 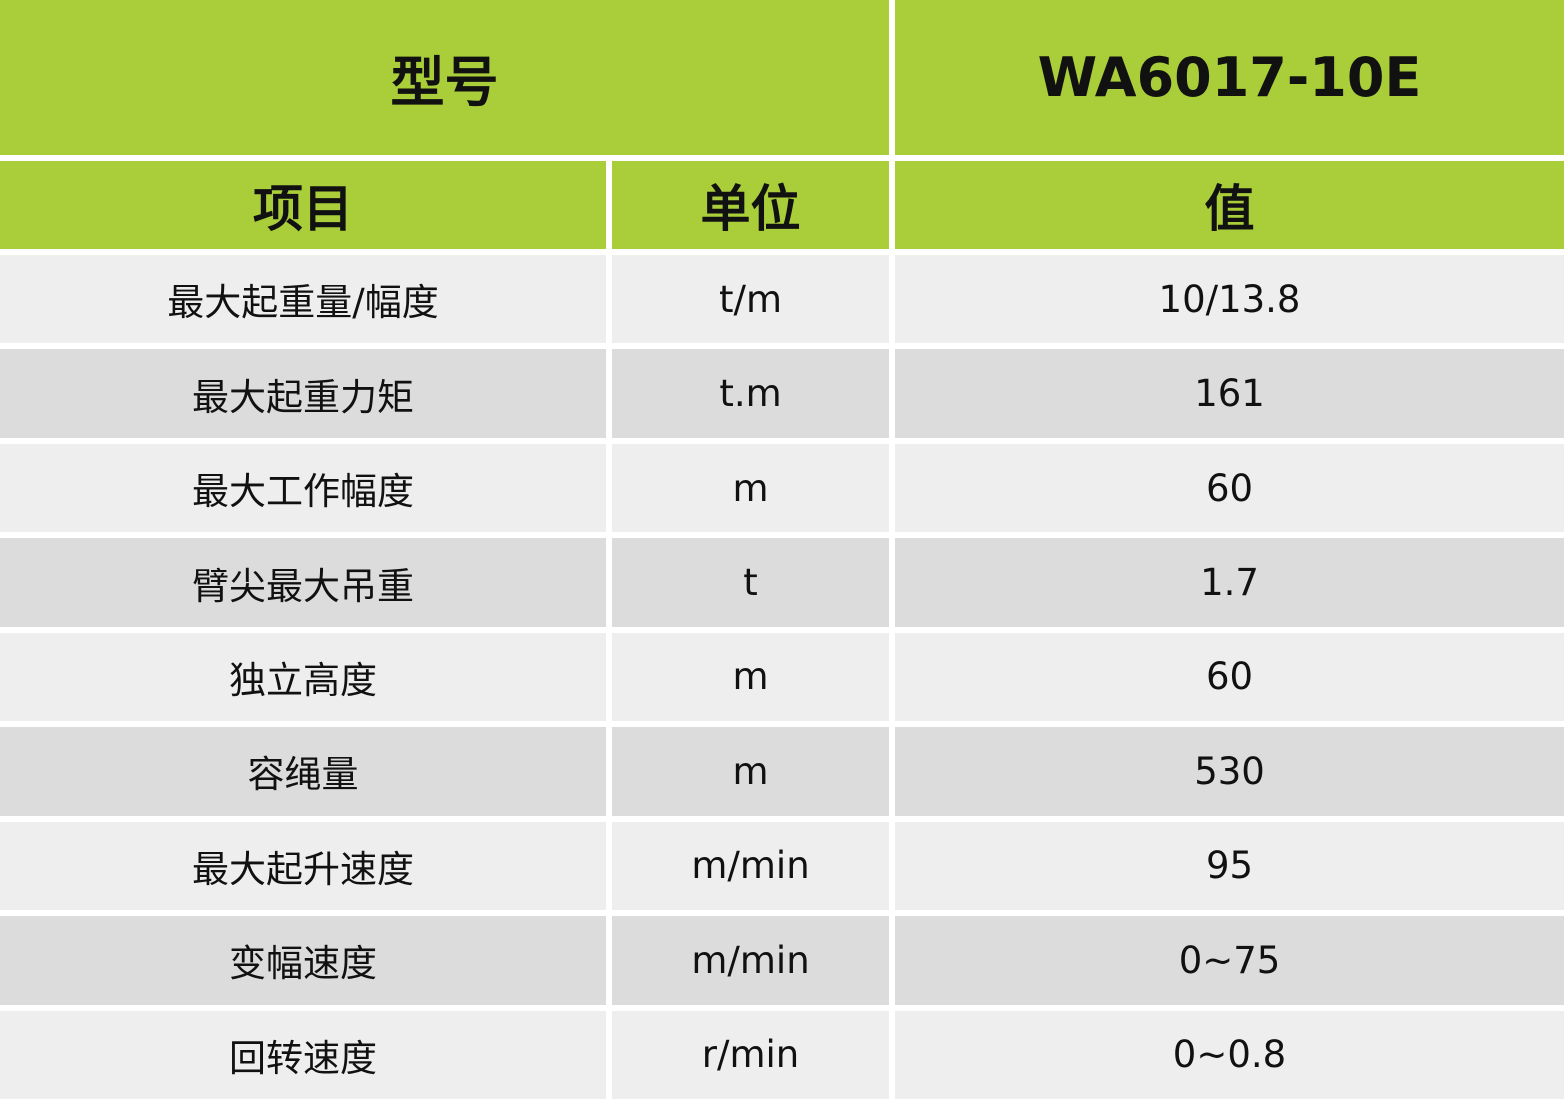 I want to click on table-cell-item: 变幅速度, so click(x=303, y=960).